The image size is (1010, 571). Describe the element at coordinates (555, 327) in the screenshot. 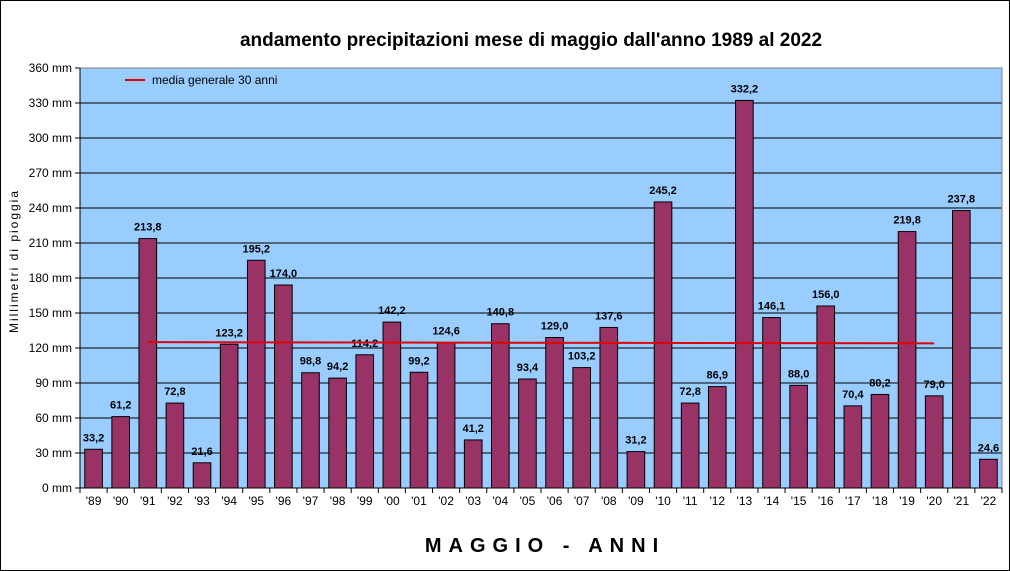

I see `data-label: 129,0` at that location.